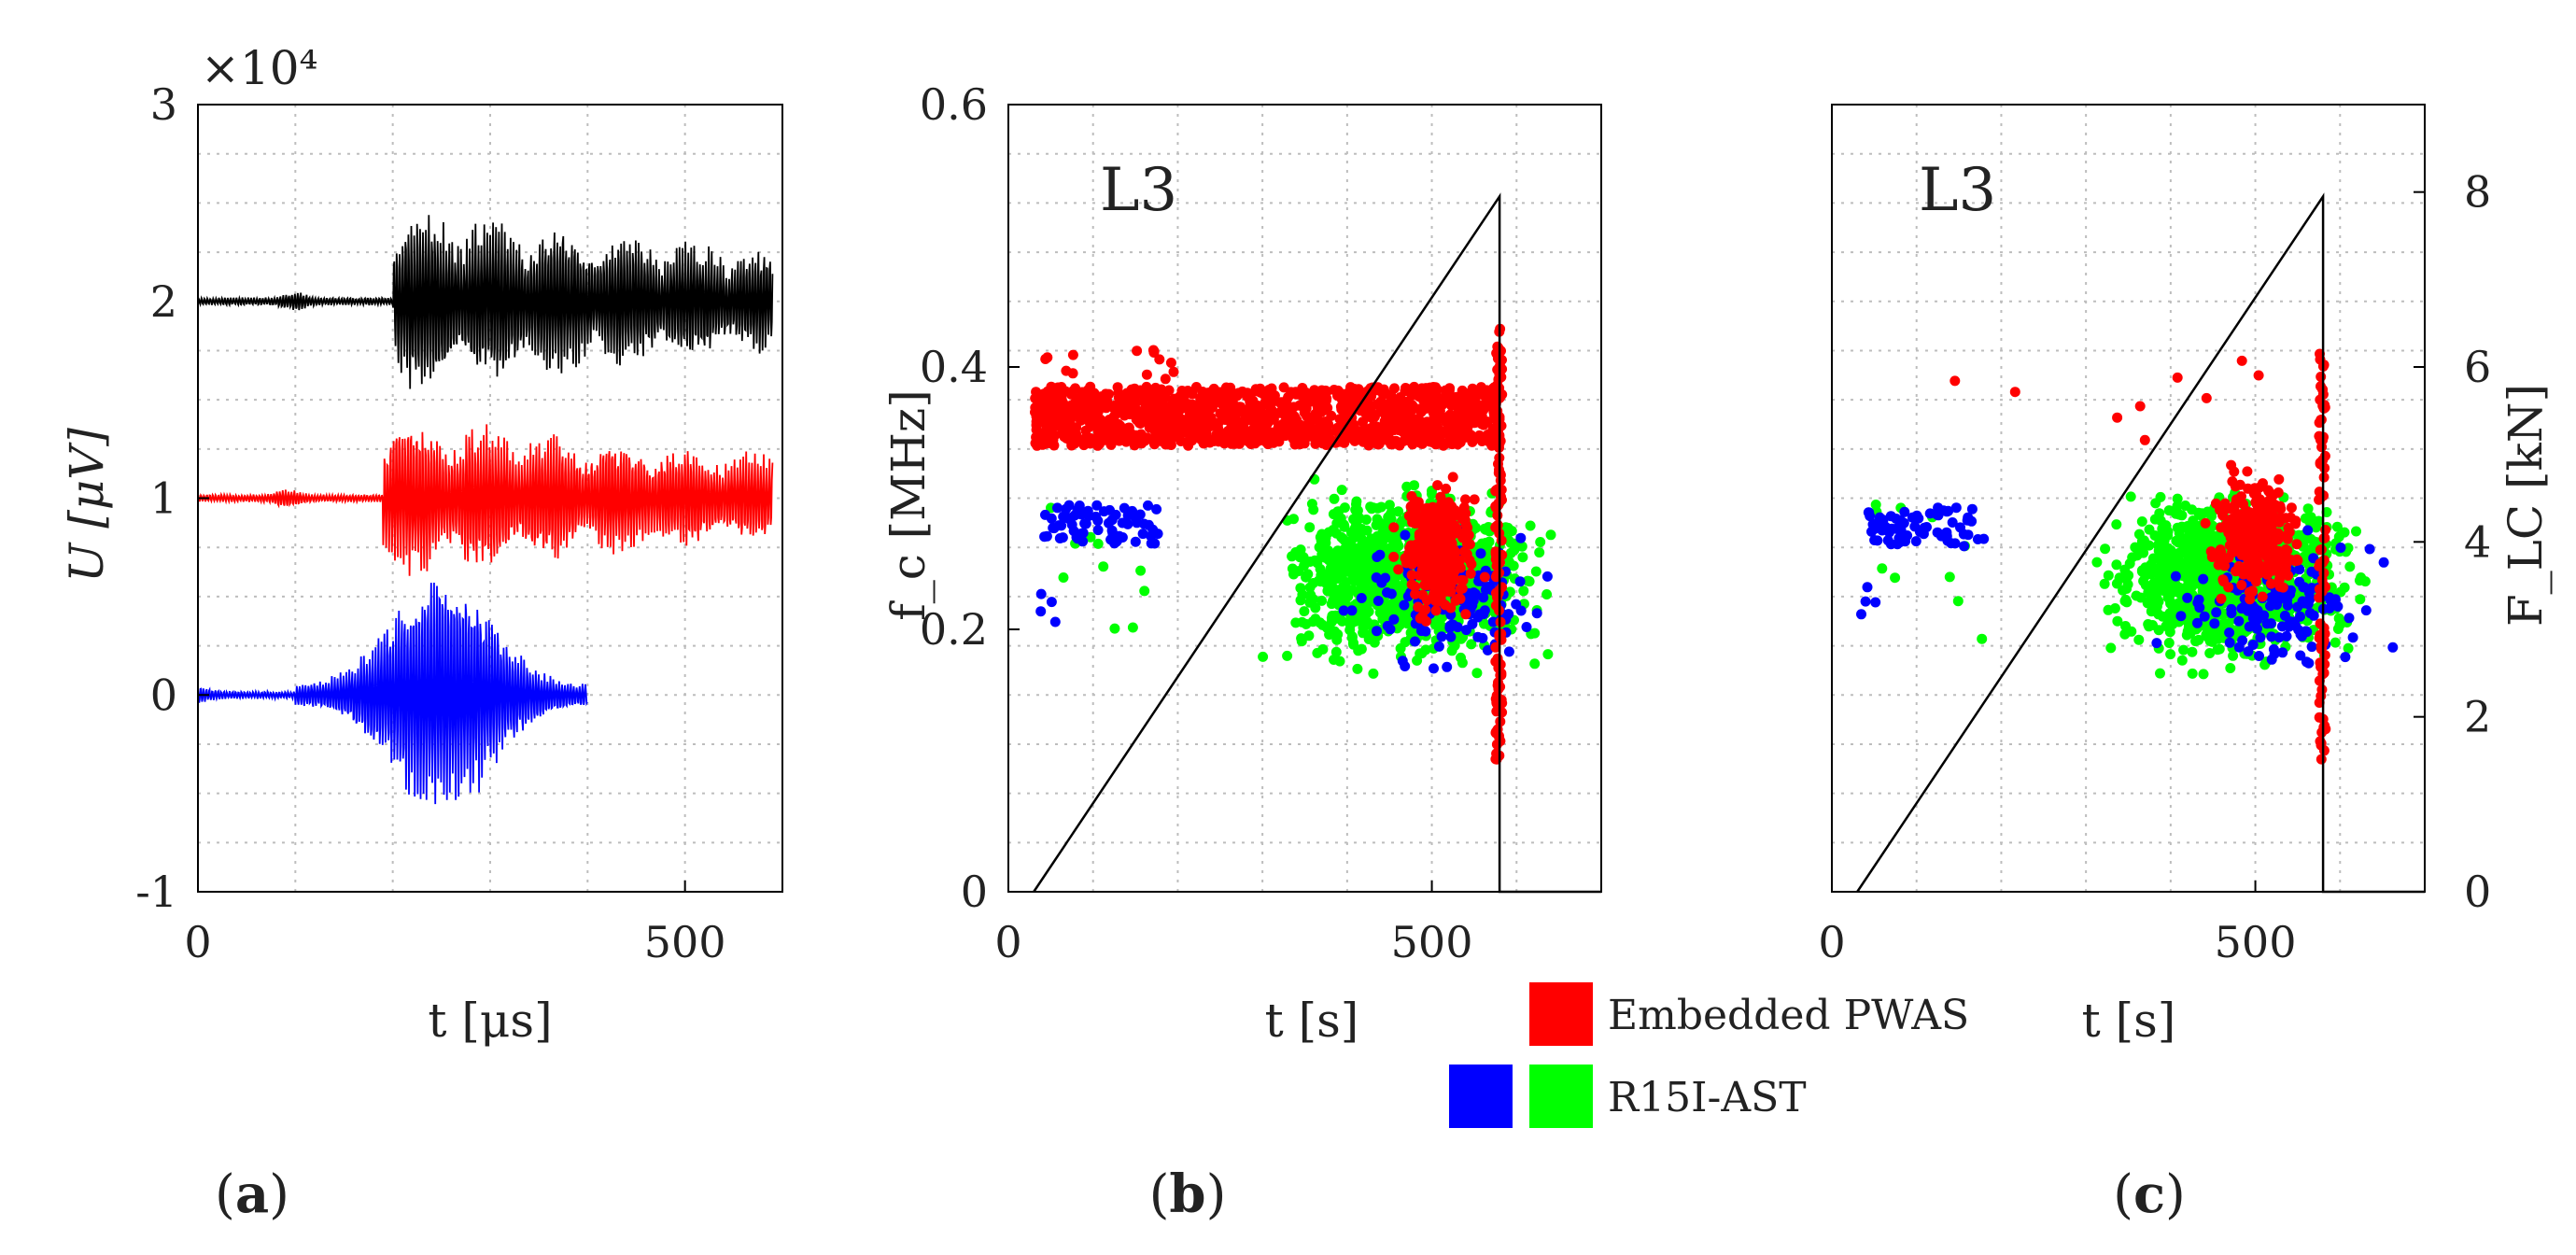  I want to click on waveform-blue, so click(393, 693).